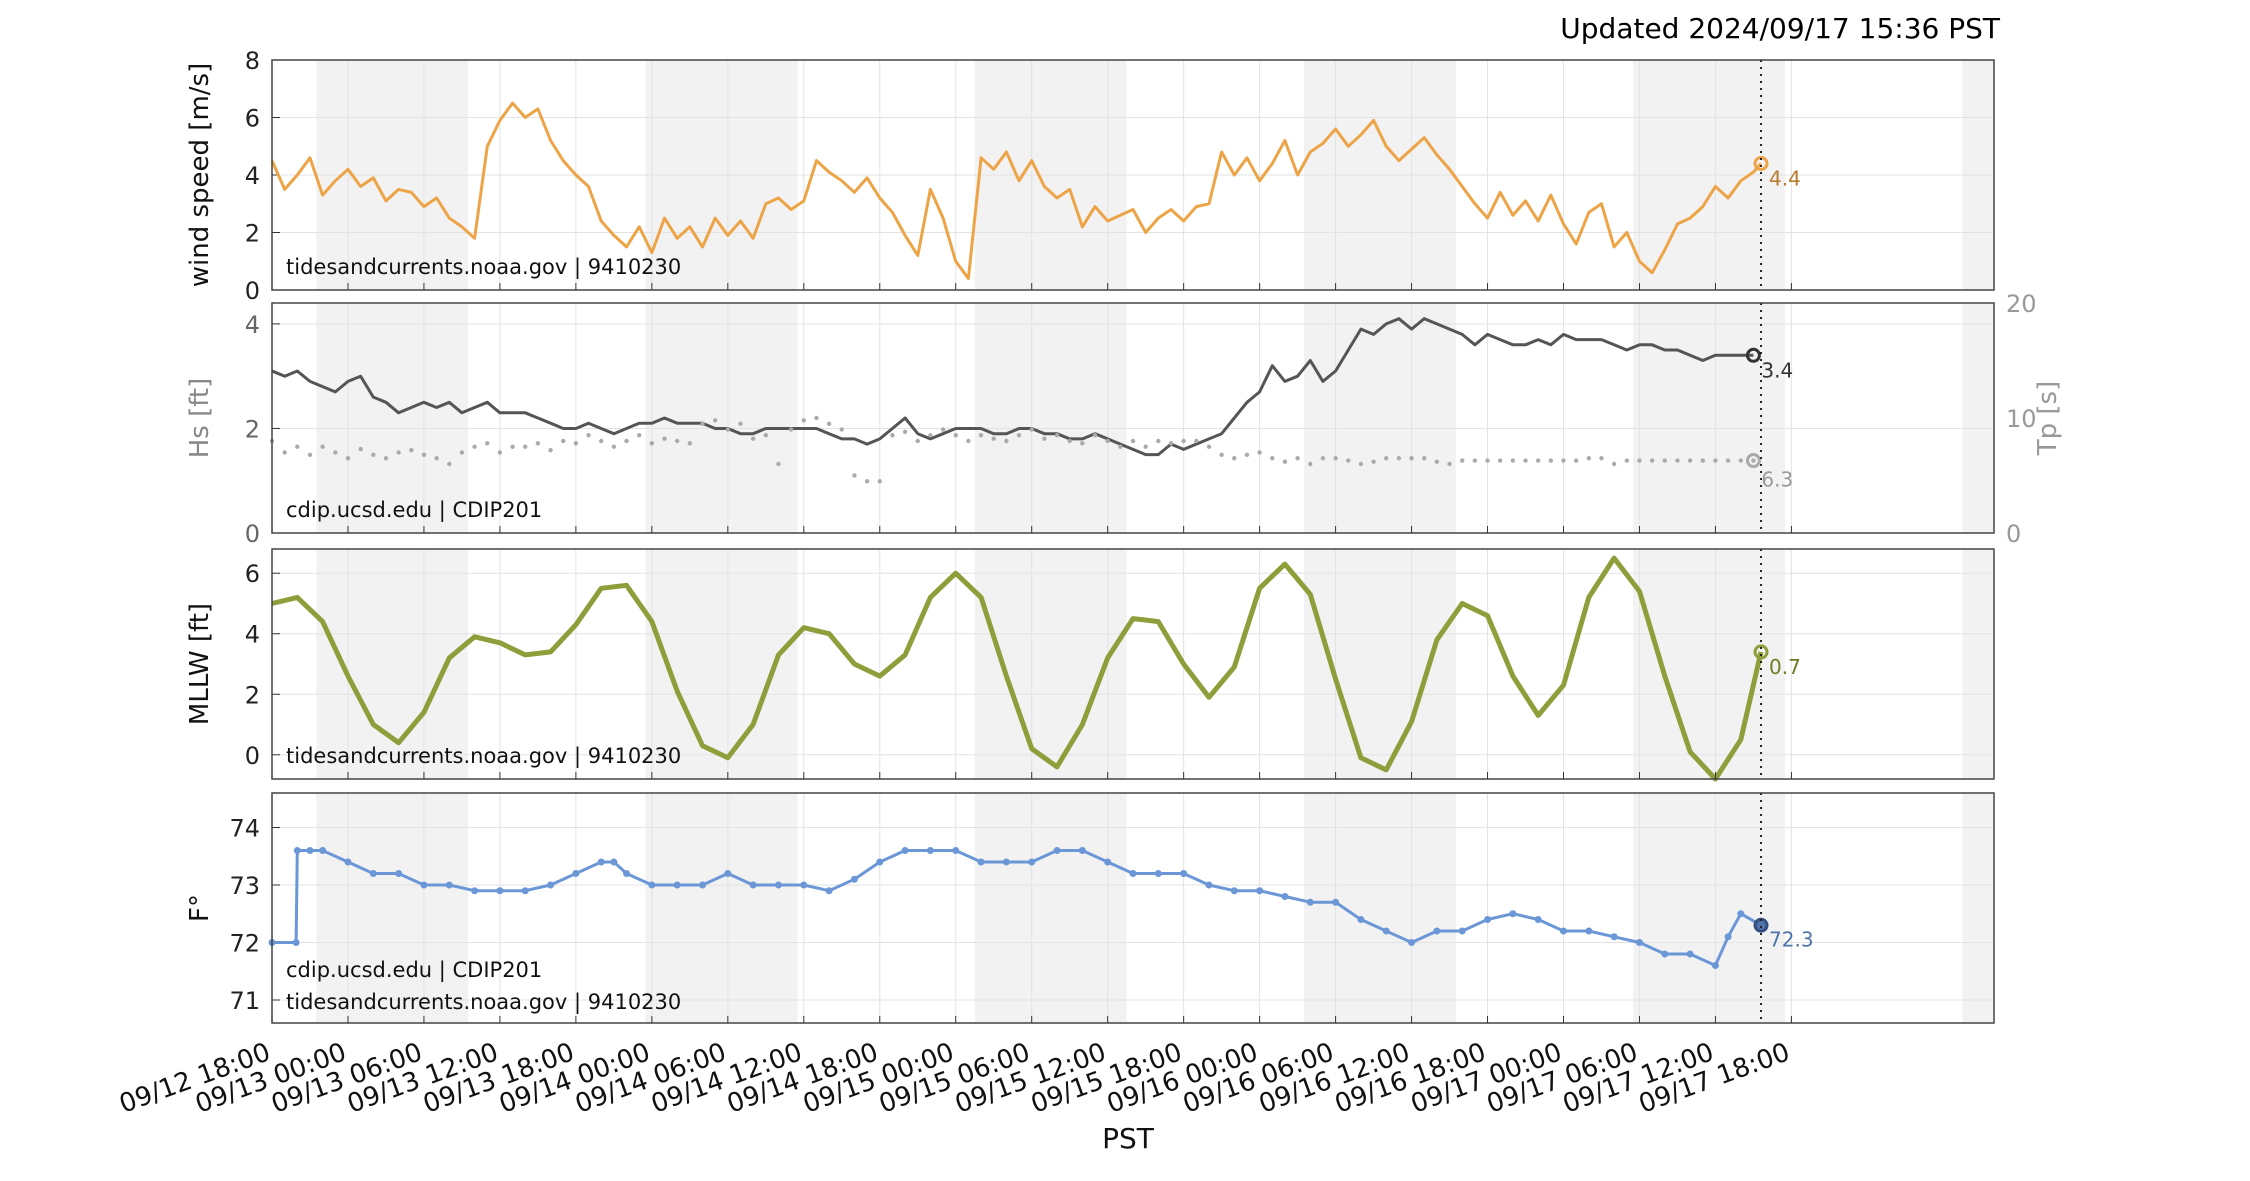 This screenshot has height=1181, width=2250. Describe the element at coordinates (1016, 190) in the screenshot. I see `wind-series-line` at that location.